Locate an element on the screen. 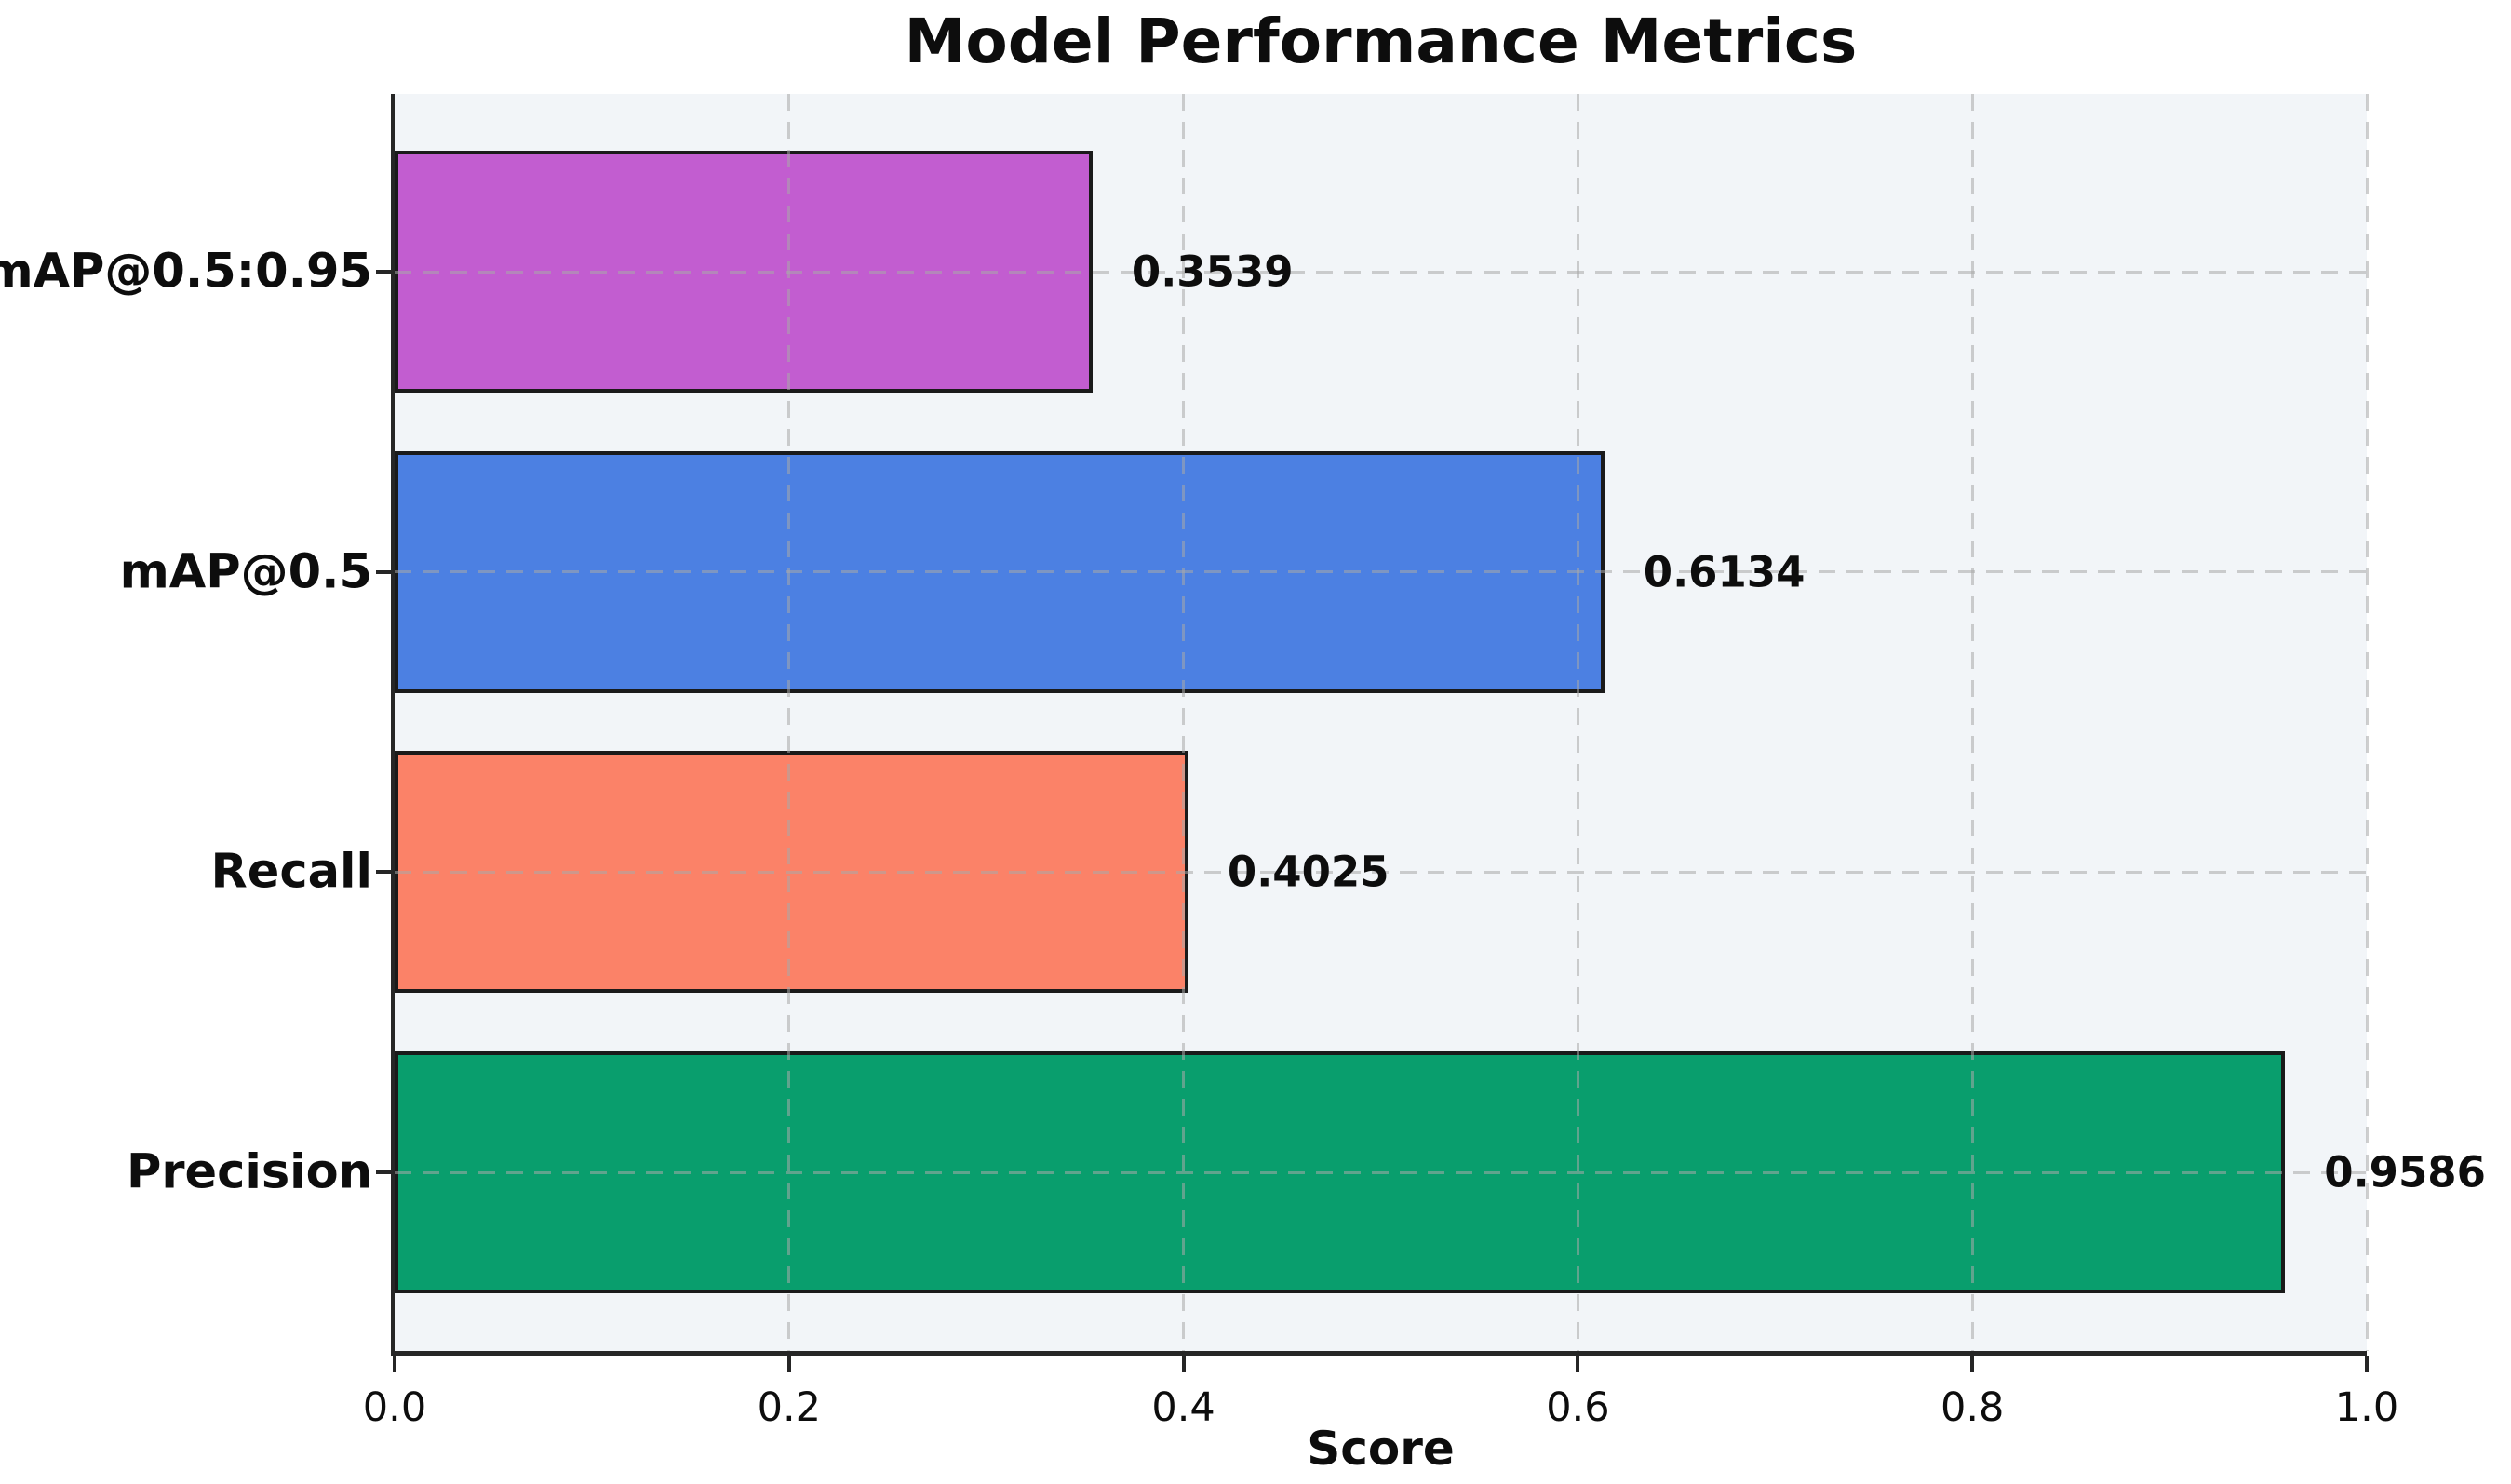 This screenshot has height=1484, width=2511. x-axis-spine is located at coordinates (1379, 1353).